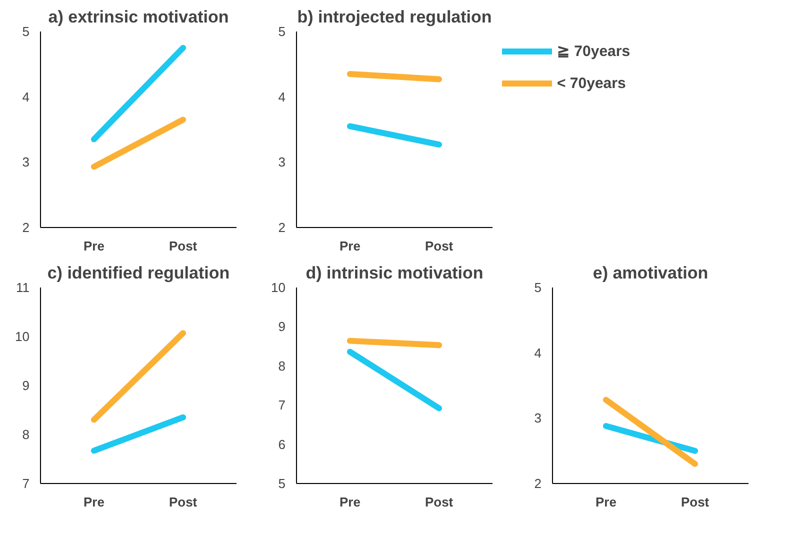  I want to click on chart-title: e) amotivation, so click(650, 273).